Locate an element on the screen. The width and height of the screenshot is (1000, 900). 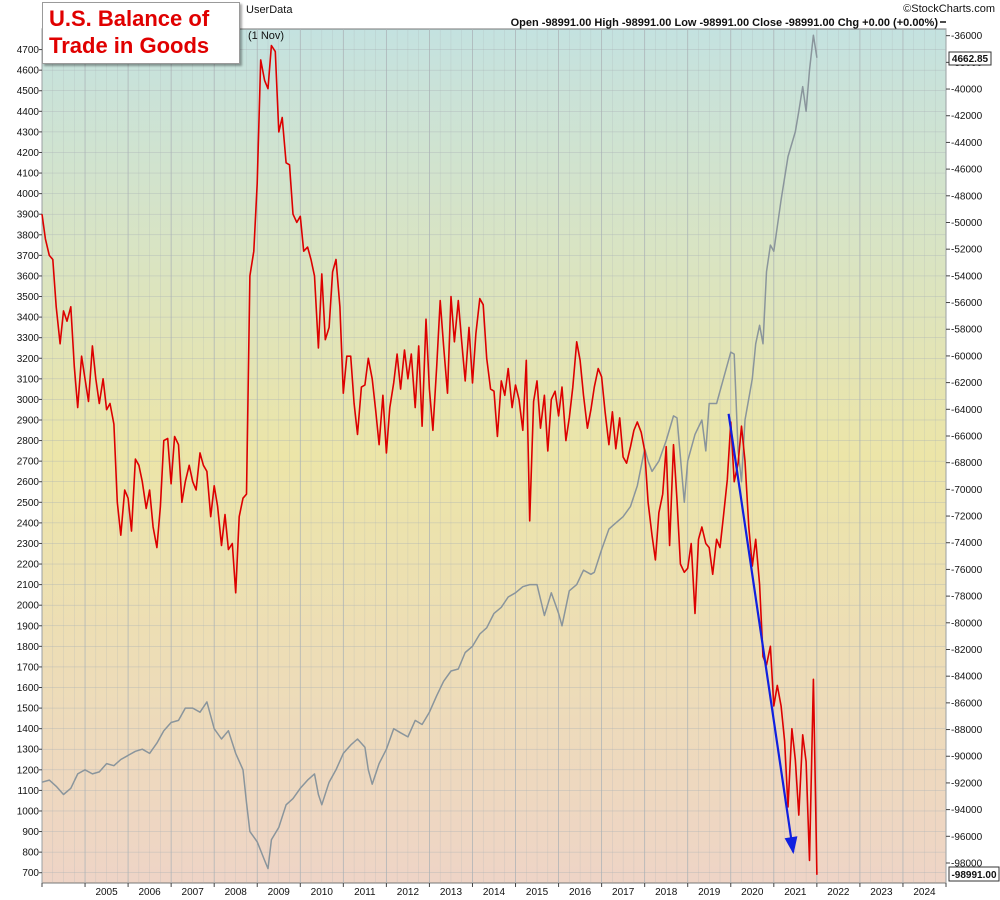
x-tick-label: 2024 is located at coordinates (924, 892).